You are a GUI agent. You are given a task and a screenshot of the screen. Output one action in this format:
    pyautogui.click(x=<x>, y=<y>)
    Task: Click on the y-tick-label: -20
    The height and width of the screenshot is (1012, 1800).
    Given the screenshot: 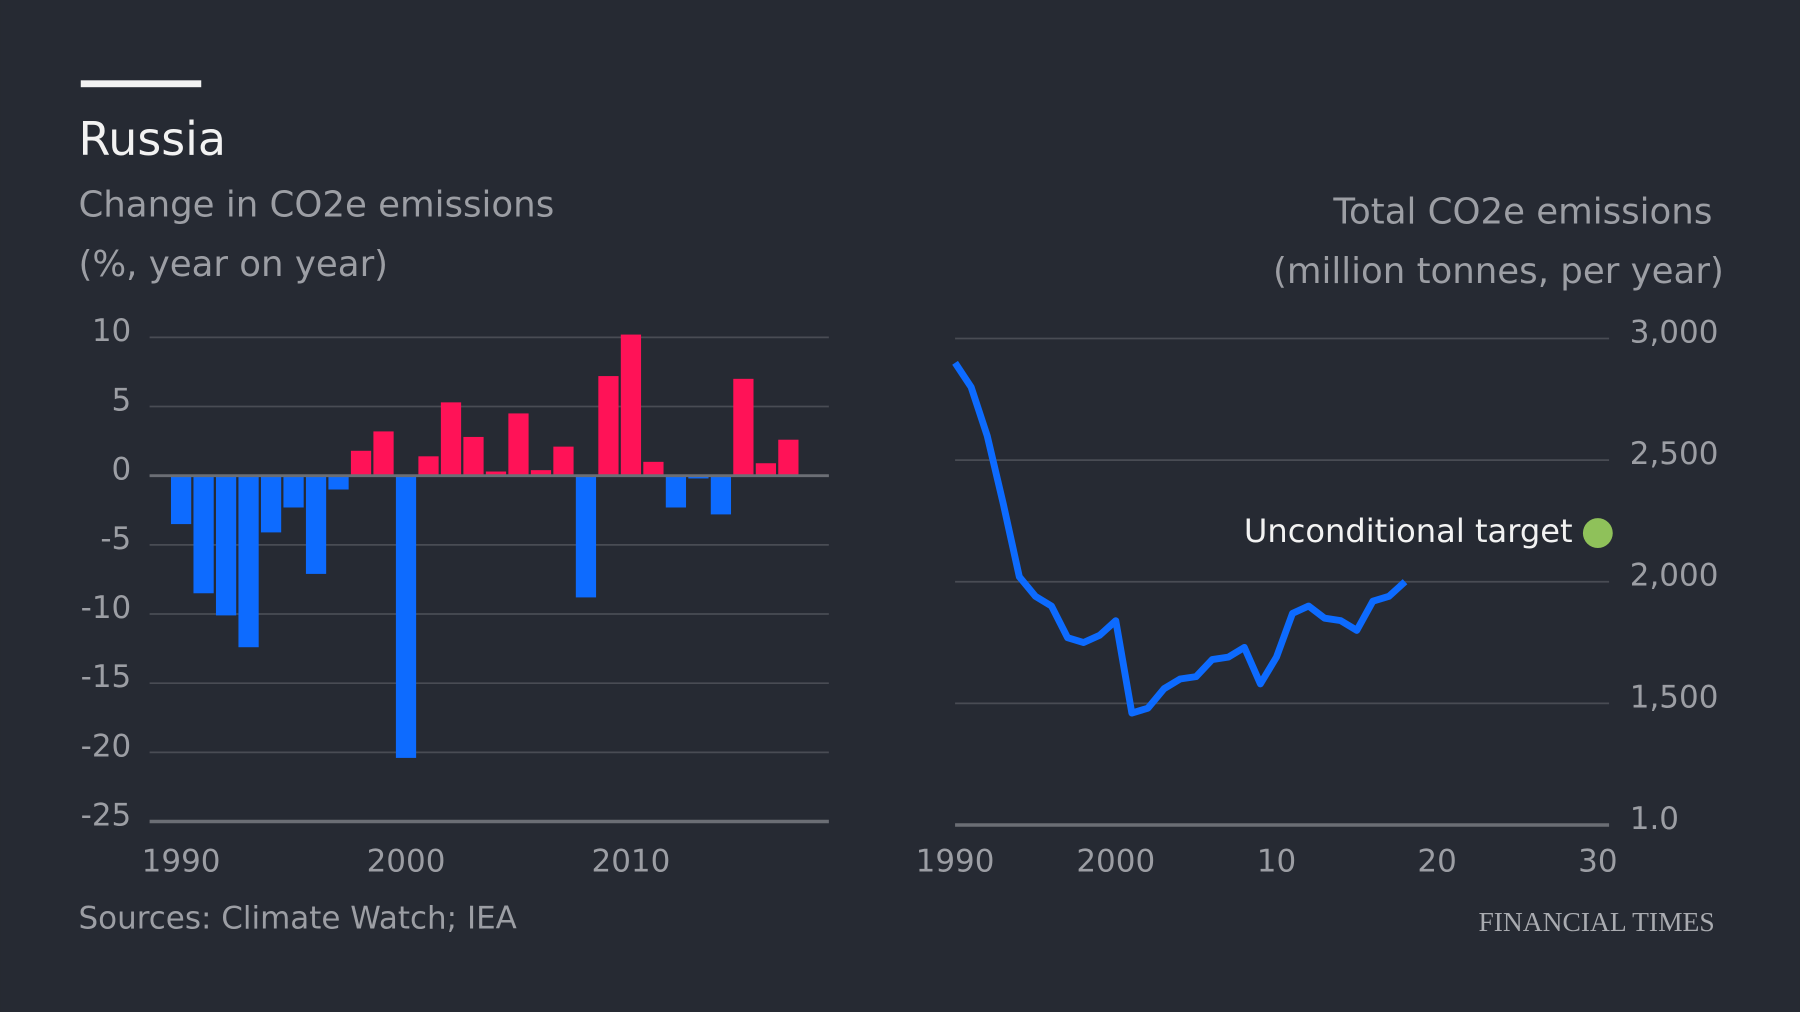 What is the action you would take?
    pyautogui.click(x=106, y=746)
    